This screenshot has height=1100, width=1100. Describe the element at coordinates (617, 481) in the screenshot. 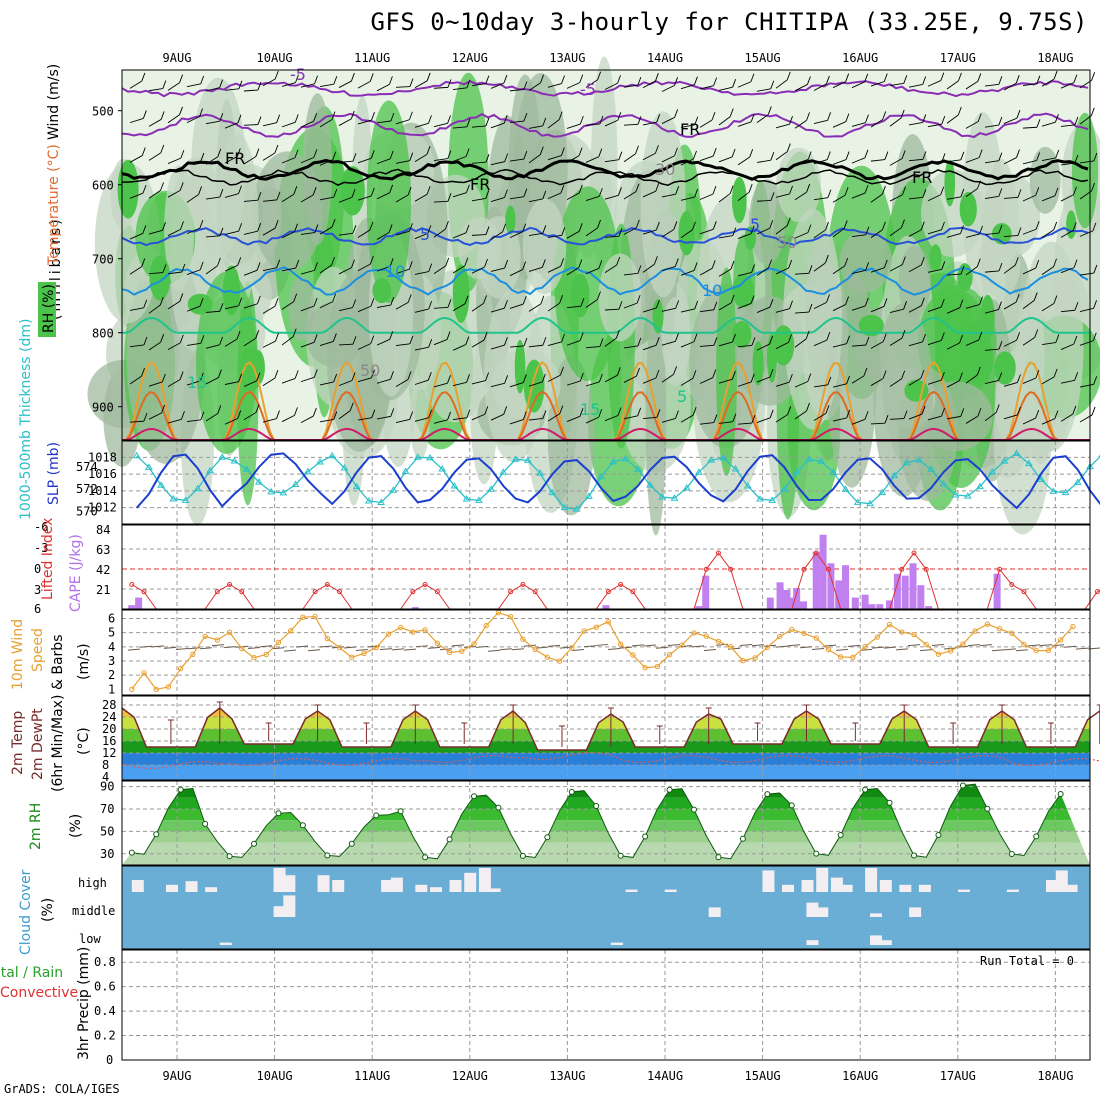

I see `slp-line` at that location.